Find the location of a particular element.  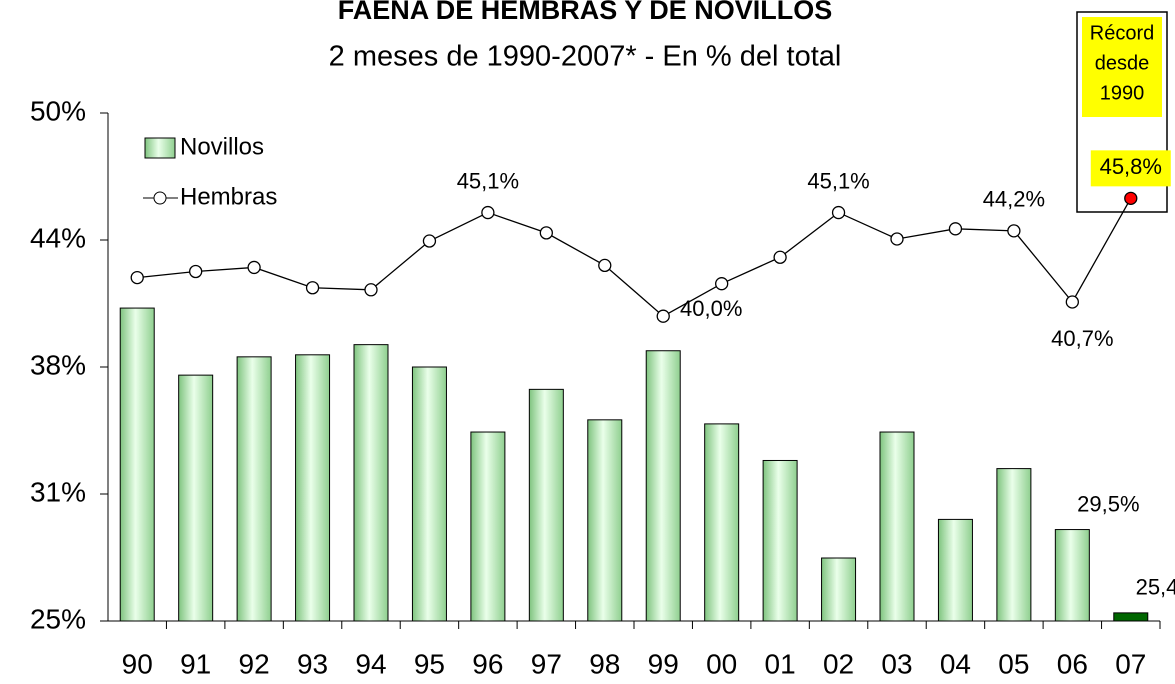

y-tick-label: 25% is located at coordinates (58, 618).